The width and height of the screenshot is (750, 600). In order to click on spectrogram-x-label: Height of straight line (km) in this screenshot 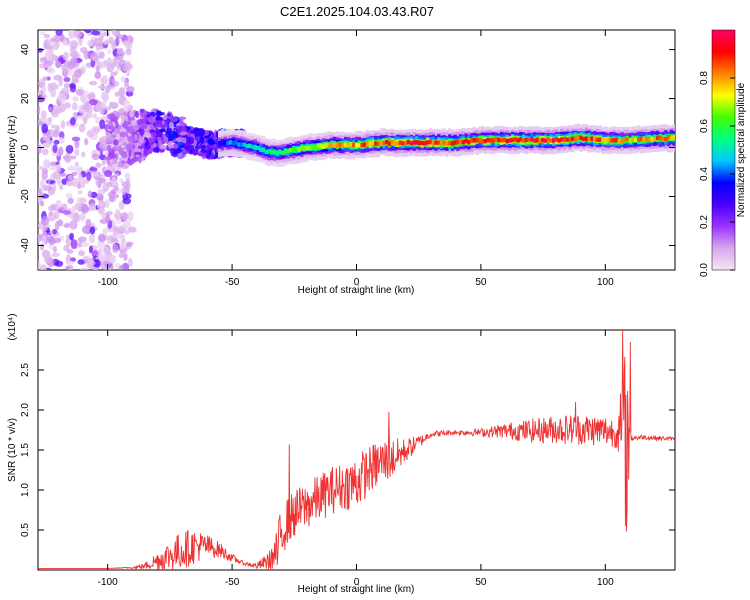, I will do `click(356, 290)`.